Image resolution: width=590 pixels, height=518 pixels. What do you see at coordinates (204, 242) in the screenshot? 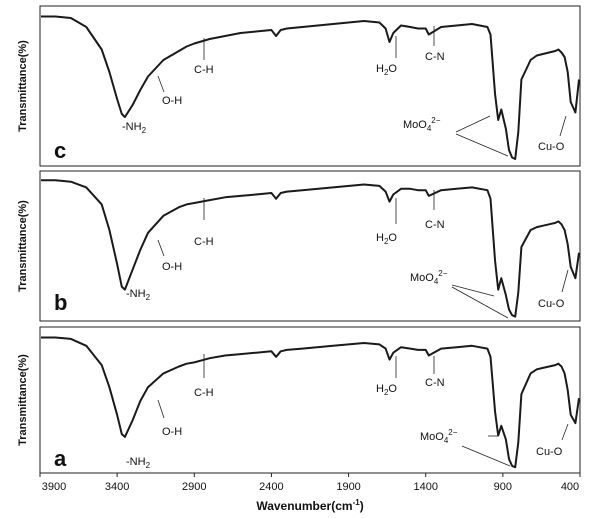
I see `annotation-ch-b: C-H` at bounding box center [204, 242].